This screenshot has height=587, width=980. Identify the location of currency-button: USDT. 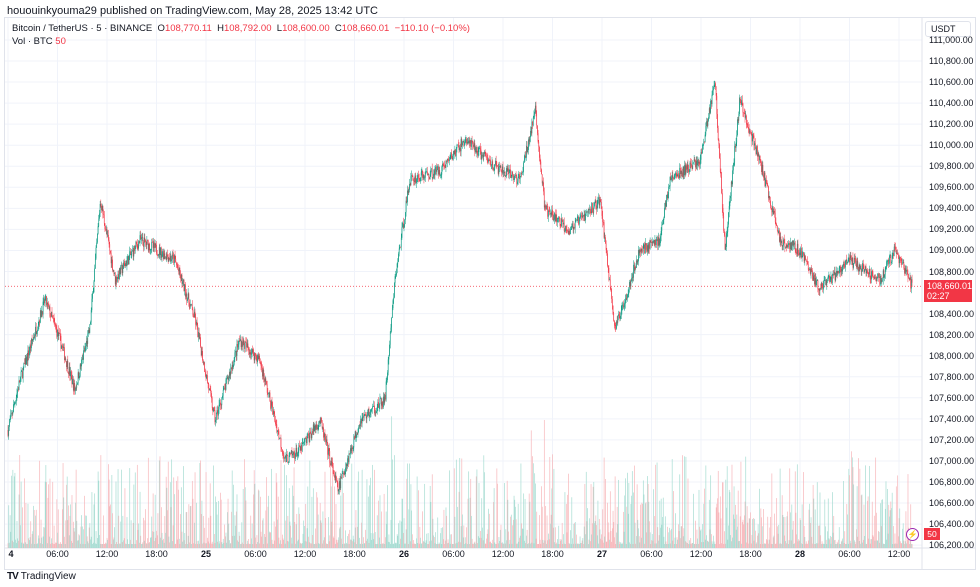
(948, 29).